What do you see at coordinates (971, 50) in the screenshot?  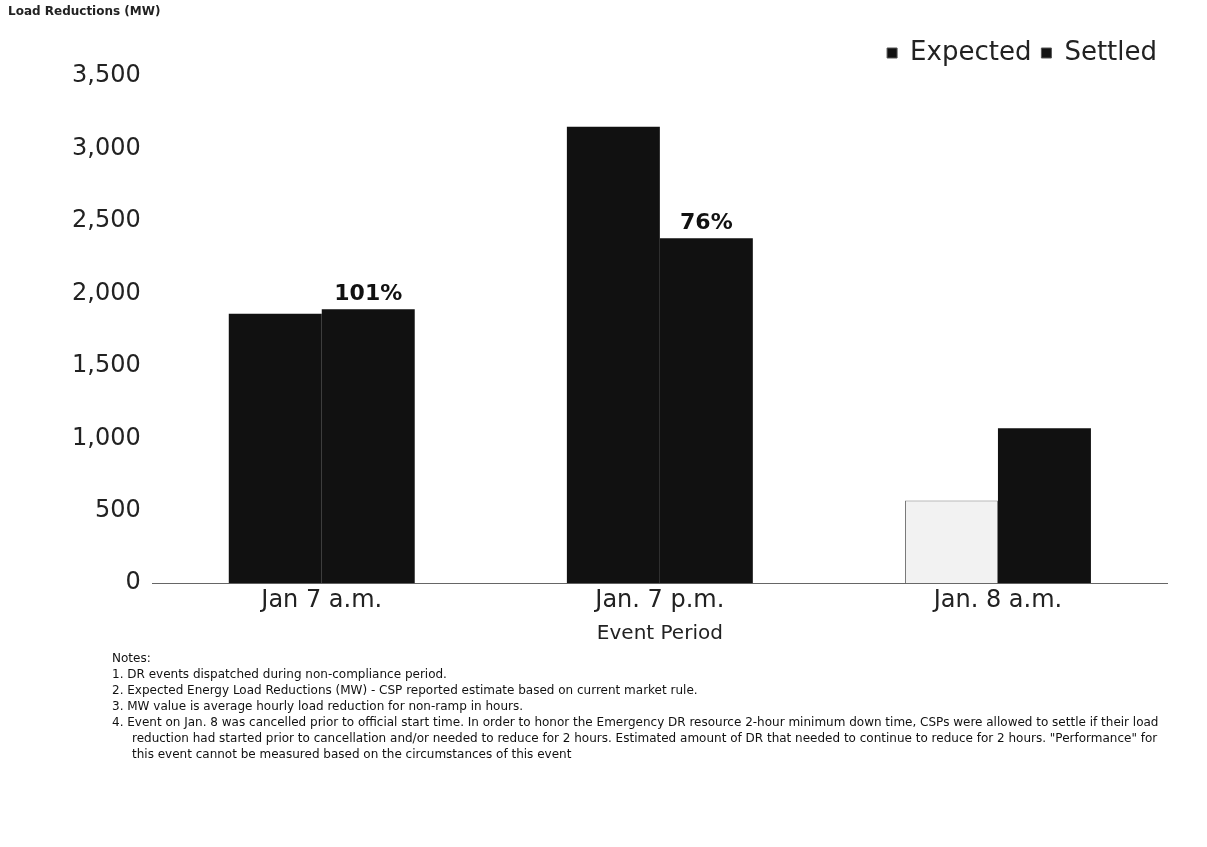 I see `legend-label: Expected` at bounding box center [971, 50].